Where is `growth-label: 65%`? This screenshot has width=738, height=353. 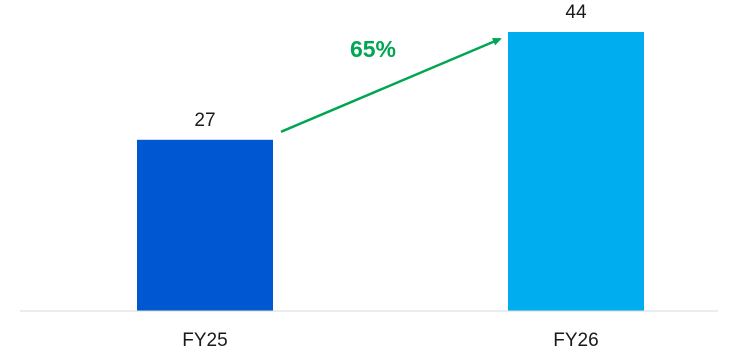
growth-label: 65% is located at coordinates (373, 49).